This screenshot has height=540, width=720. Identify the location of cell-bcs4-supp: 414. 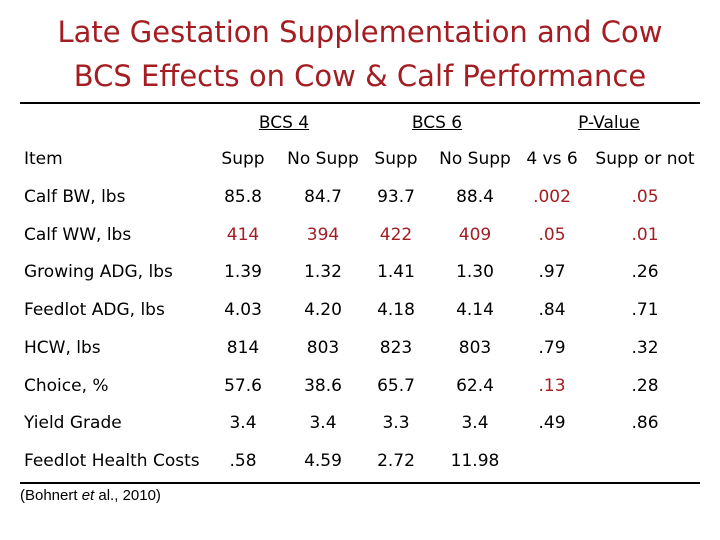
(243, 234).